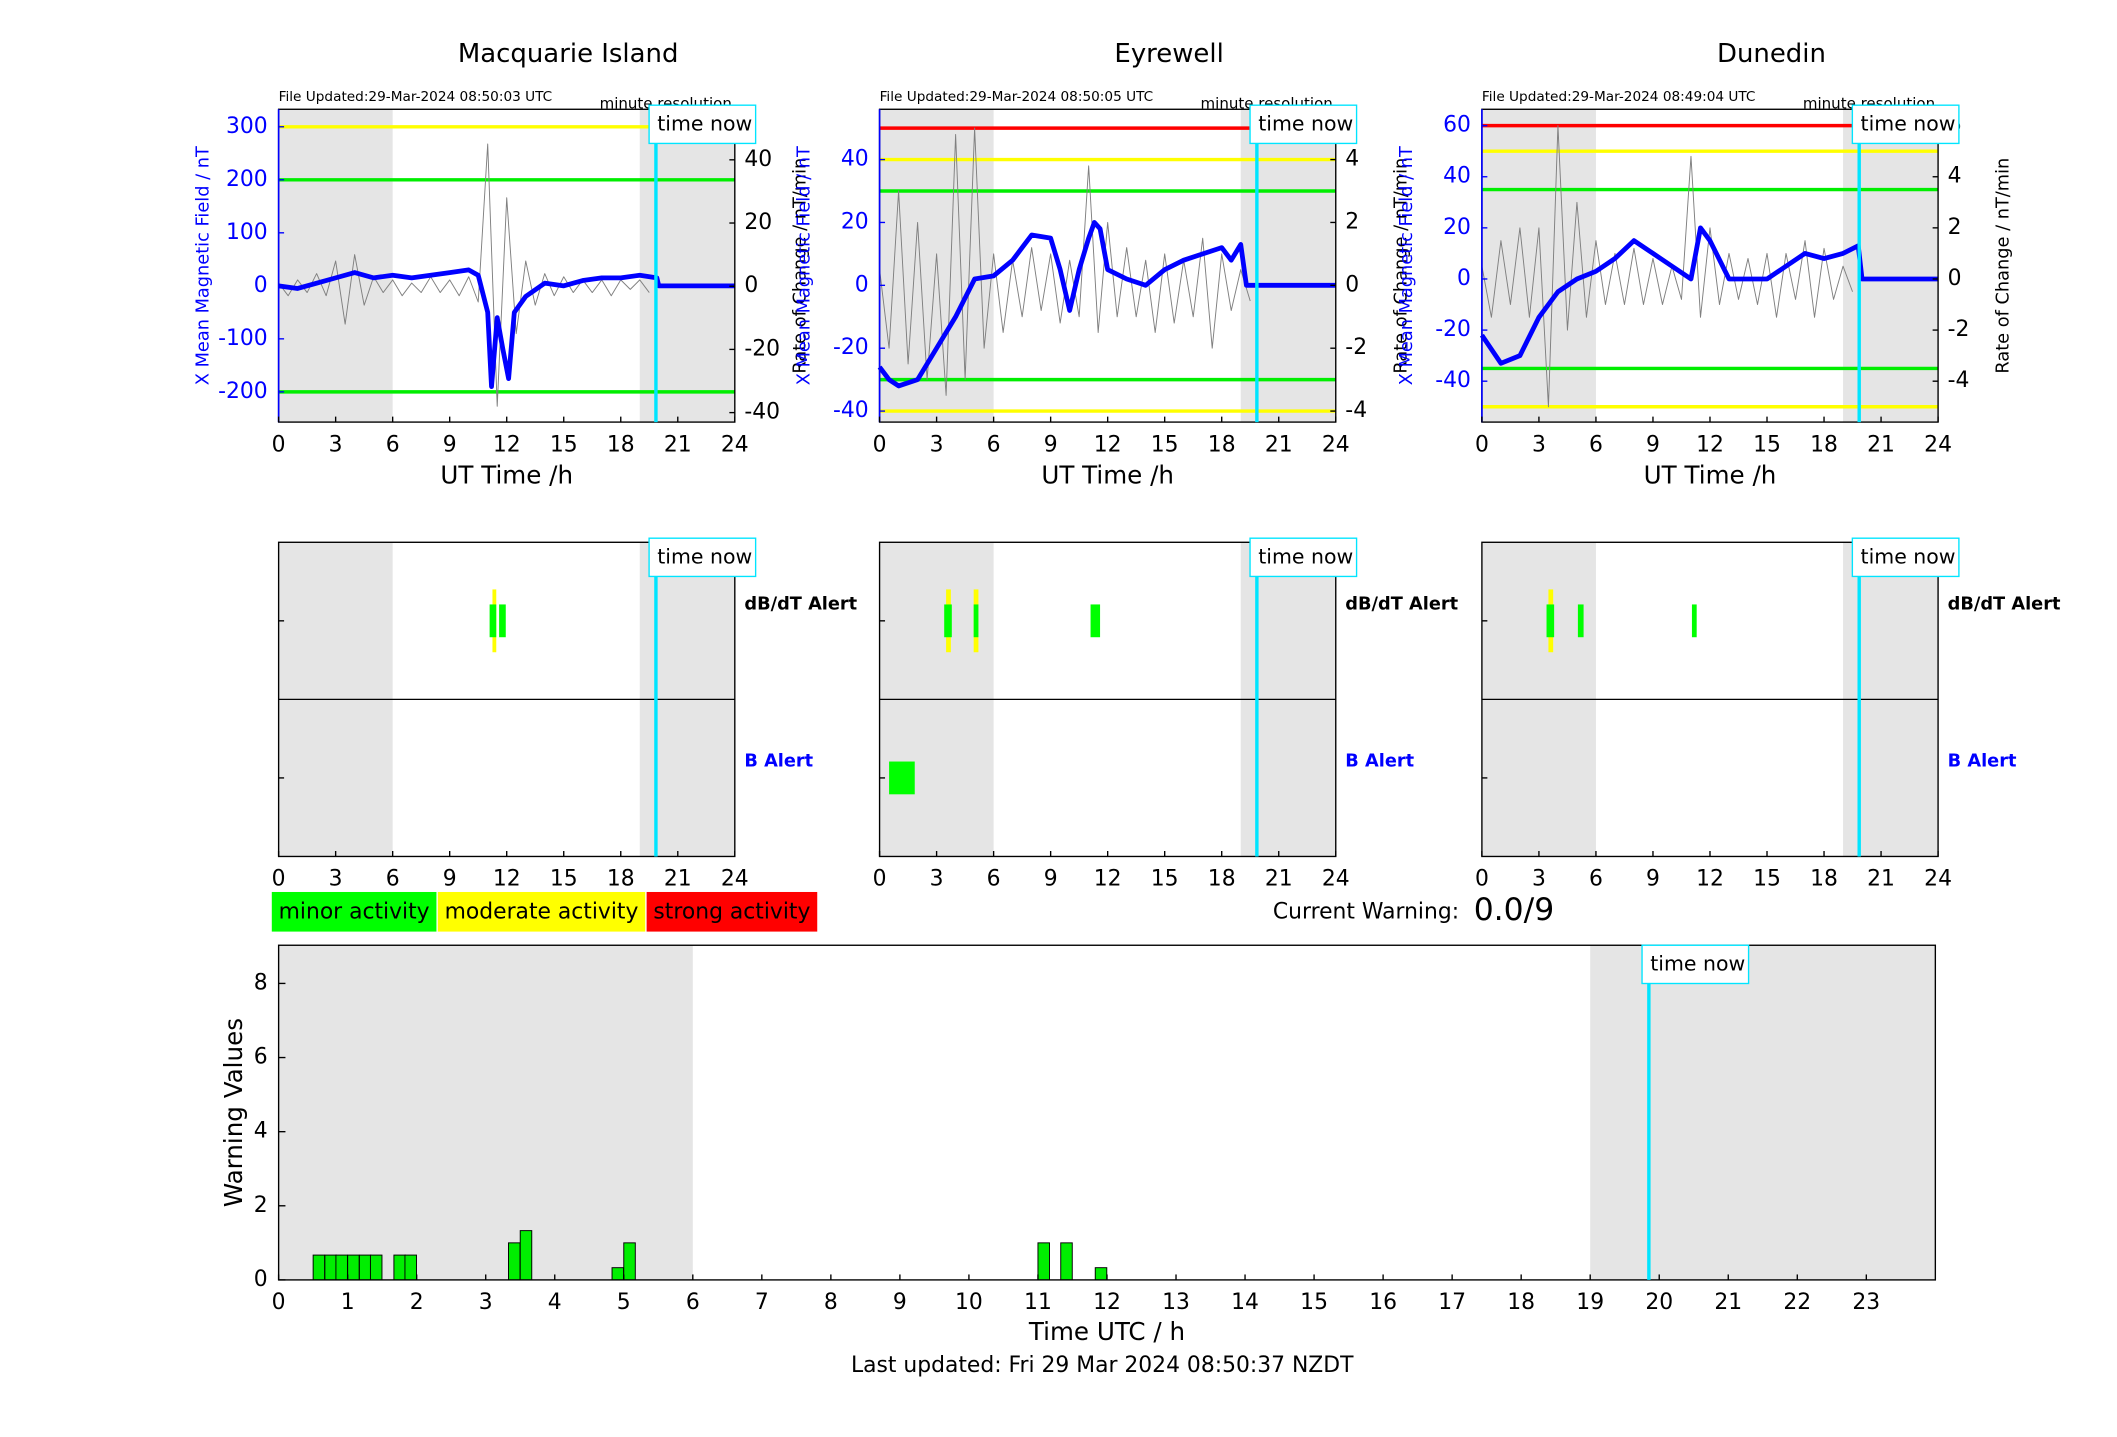 The width and height of the screenshot is (2117, 1437). Describe the element at coordinates (778, 762) in the screenshot. I see `row-label: B Alert` at that location.